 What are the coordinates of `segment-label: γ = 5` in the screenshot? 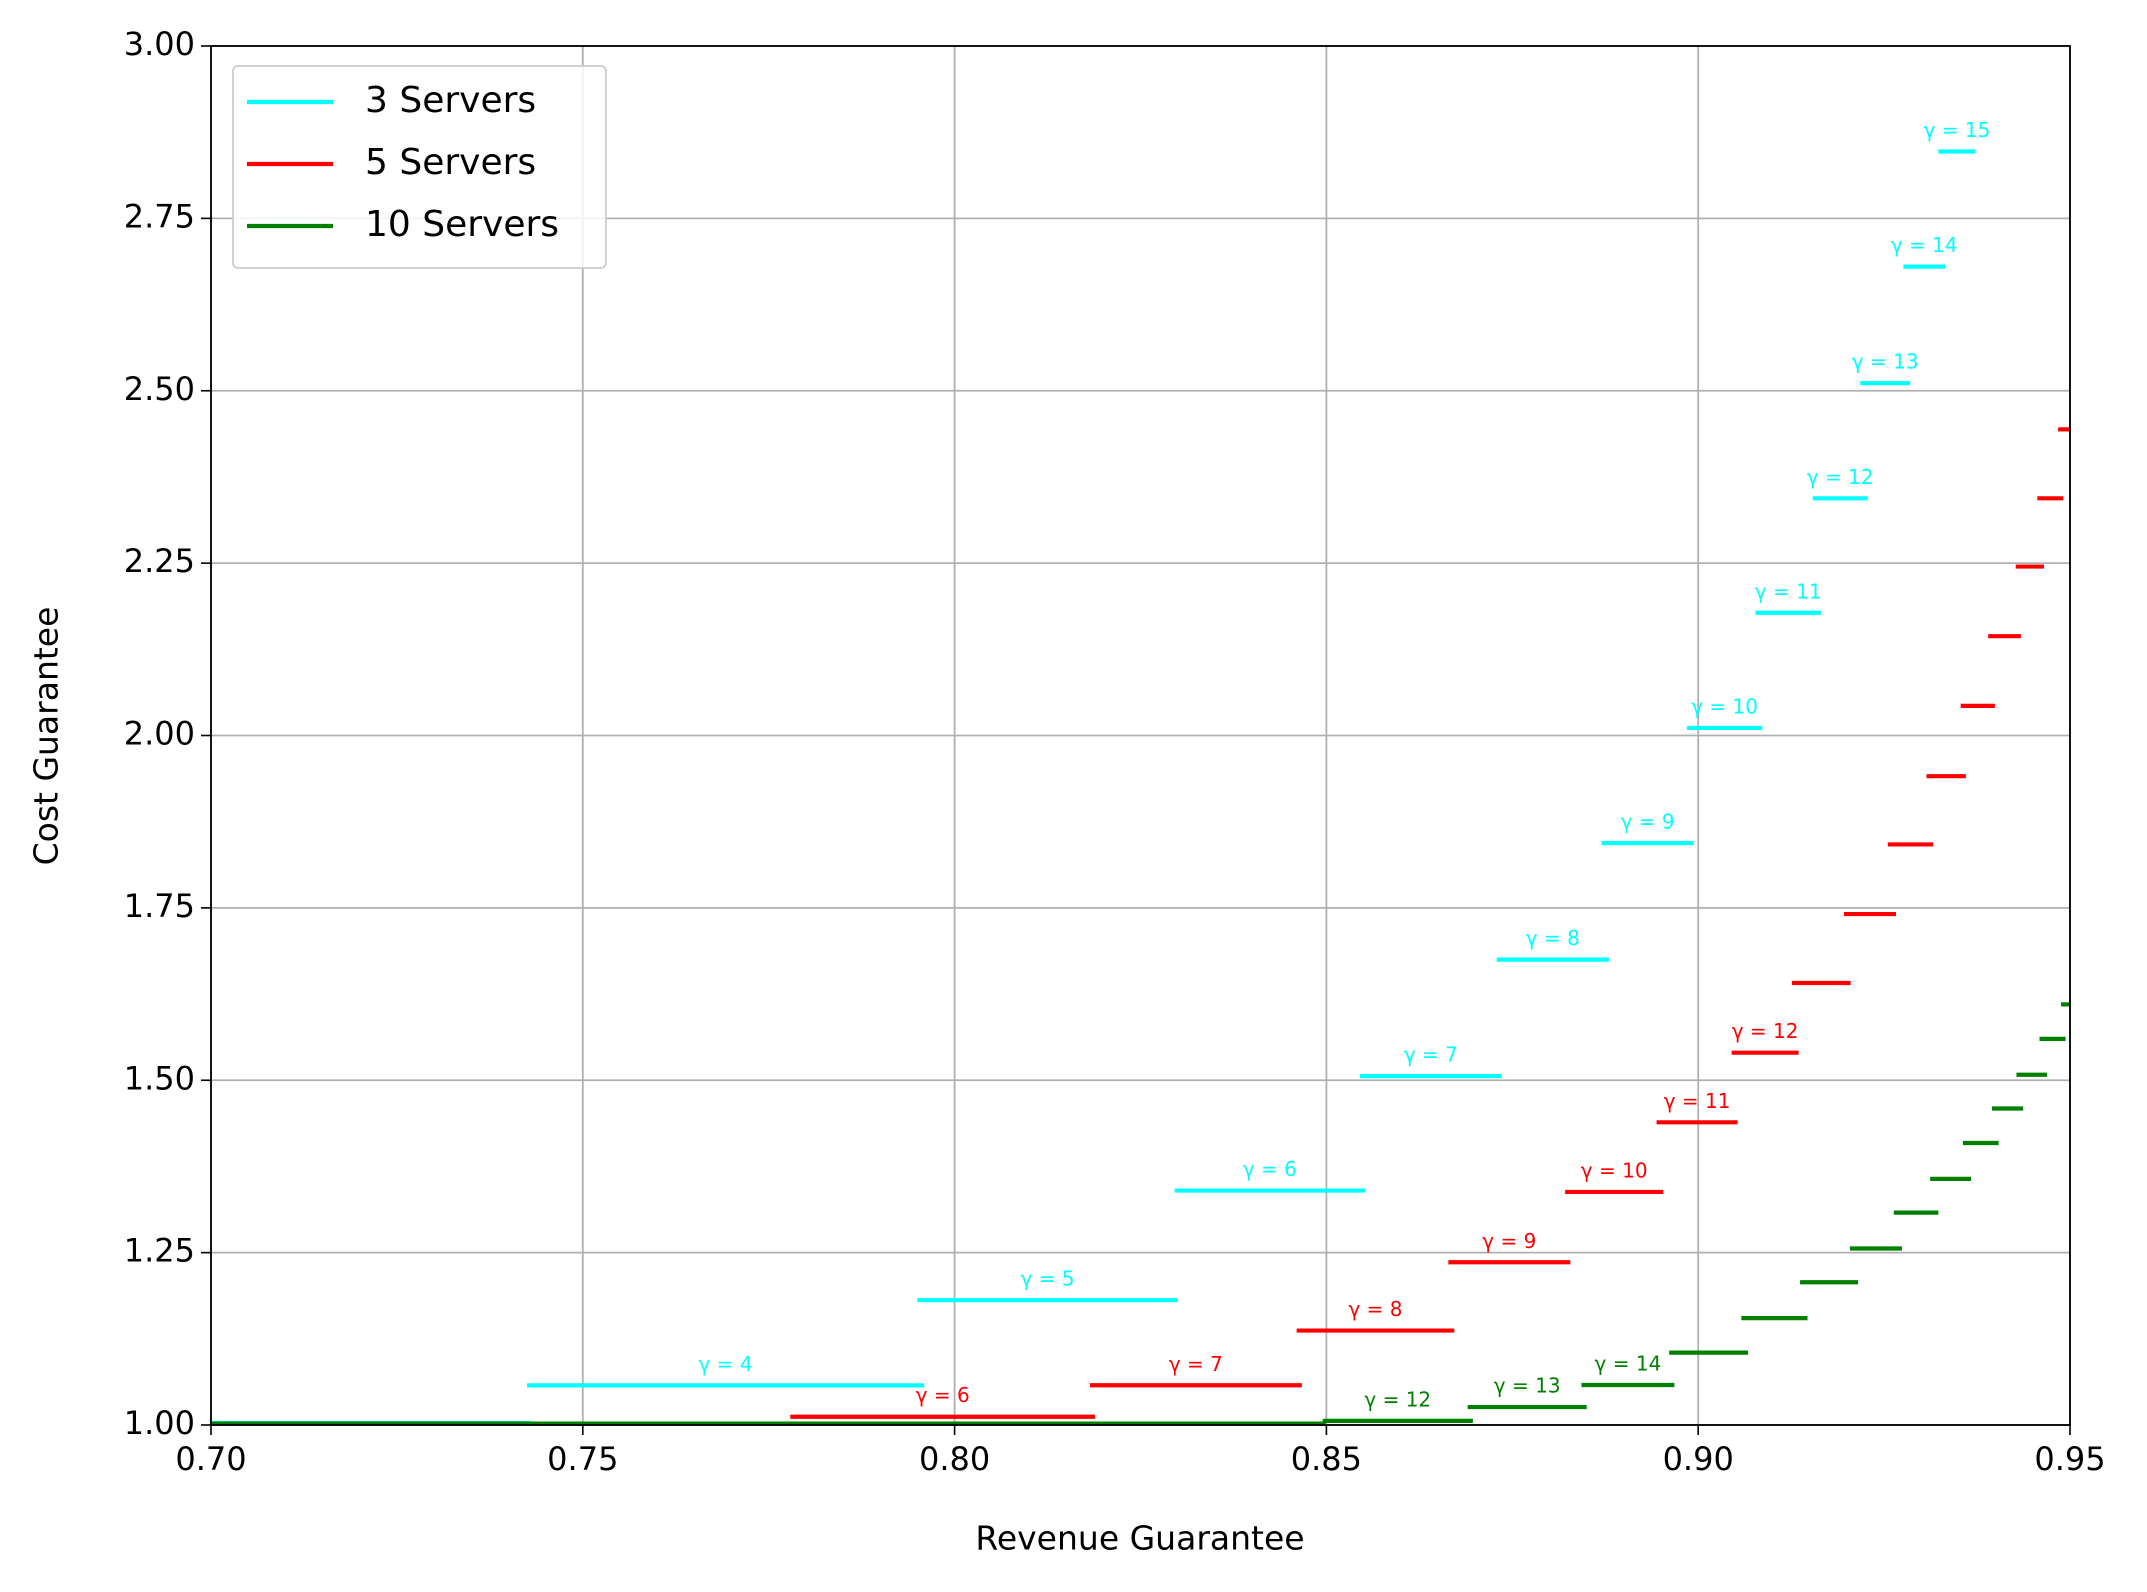 It's located at (1048, 1279).